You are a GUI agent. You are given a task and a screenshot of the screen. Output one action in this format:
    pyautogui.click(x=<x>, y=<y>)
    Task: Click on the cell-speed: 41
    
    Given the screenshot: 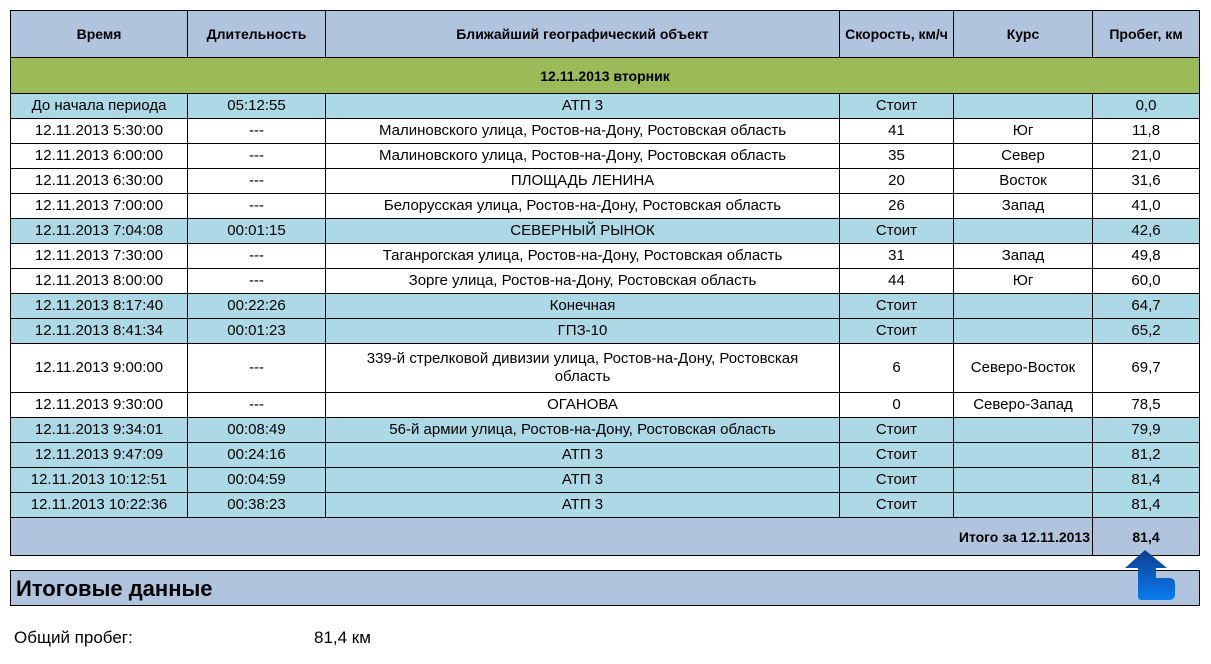 What is the action you would take?
    pyautogui.click(x=896, y=131)
    